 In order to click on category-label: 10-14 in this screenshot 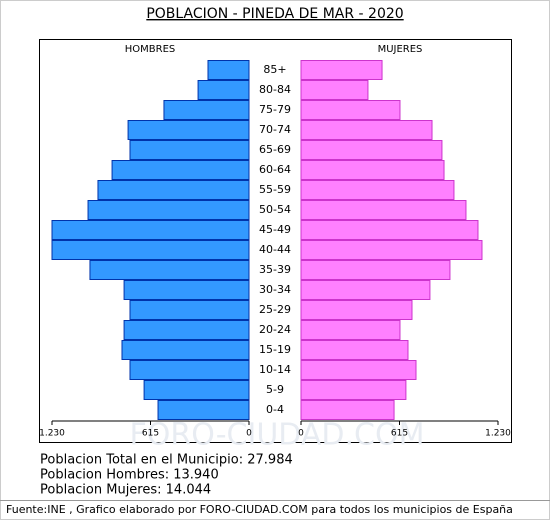, I will do `click(275, 369)`.